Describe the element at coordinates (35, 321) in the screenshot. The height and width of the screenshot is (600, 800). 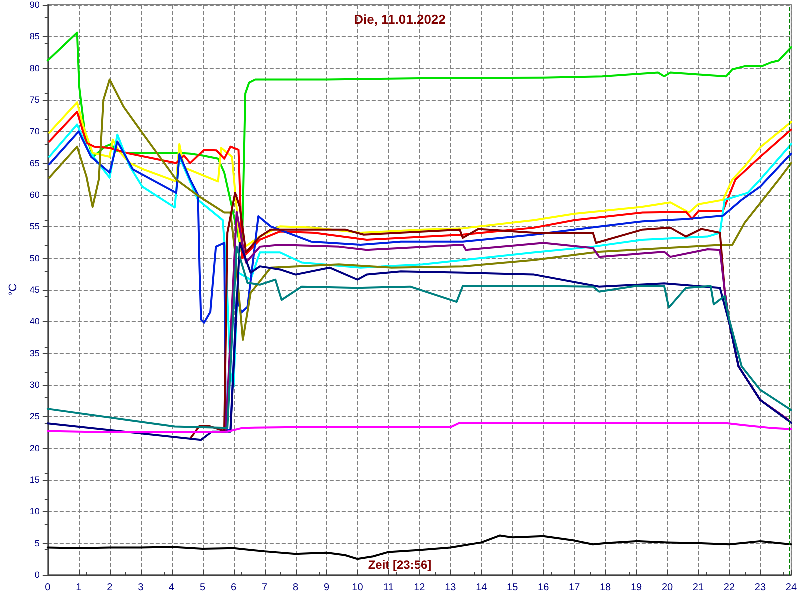
I see `y-tick-label: 40` at that location.